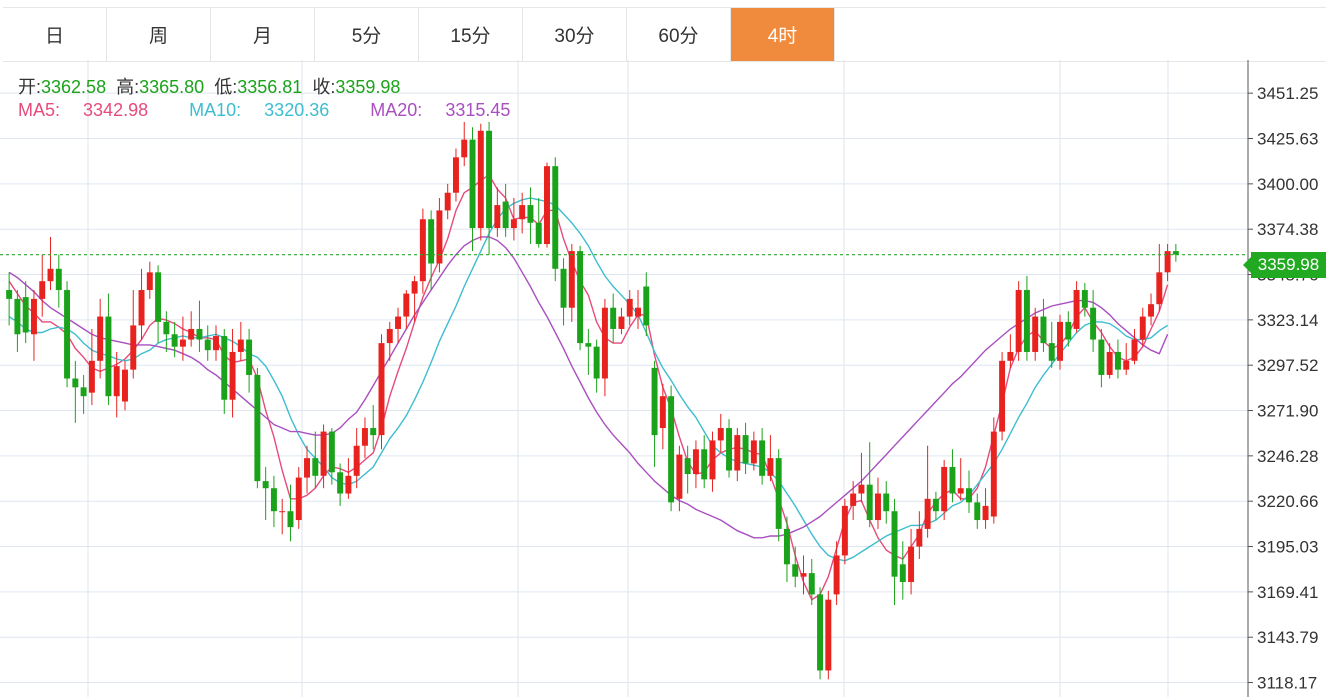  I want to click on ma5-value: 3342.98, so click(116, 110).